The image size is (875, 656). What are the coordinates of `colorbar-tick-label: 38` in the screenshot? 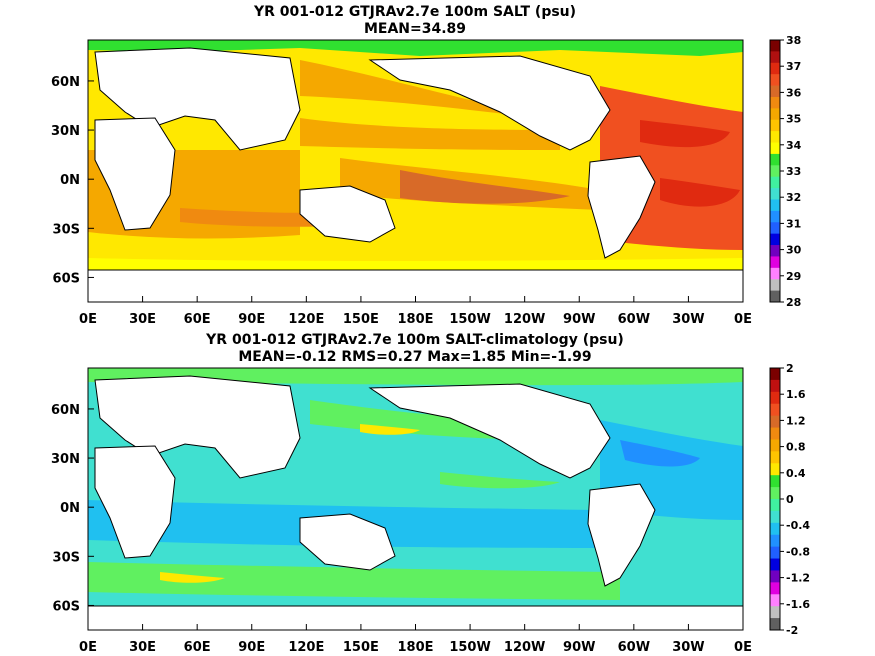 It's located at (793, 40).